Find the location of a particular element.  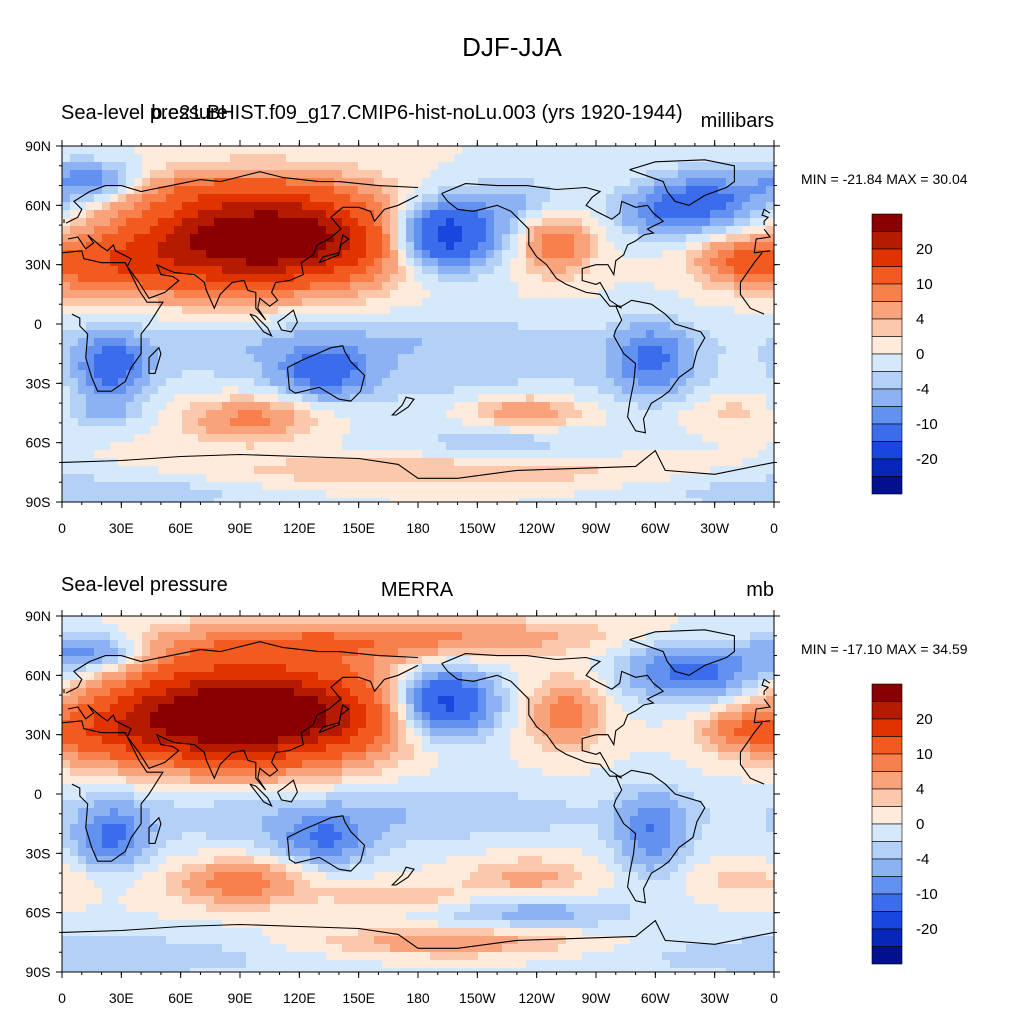

lon-label: 90E is located at coordinates (240, 528).